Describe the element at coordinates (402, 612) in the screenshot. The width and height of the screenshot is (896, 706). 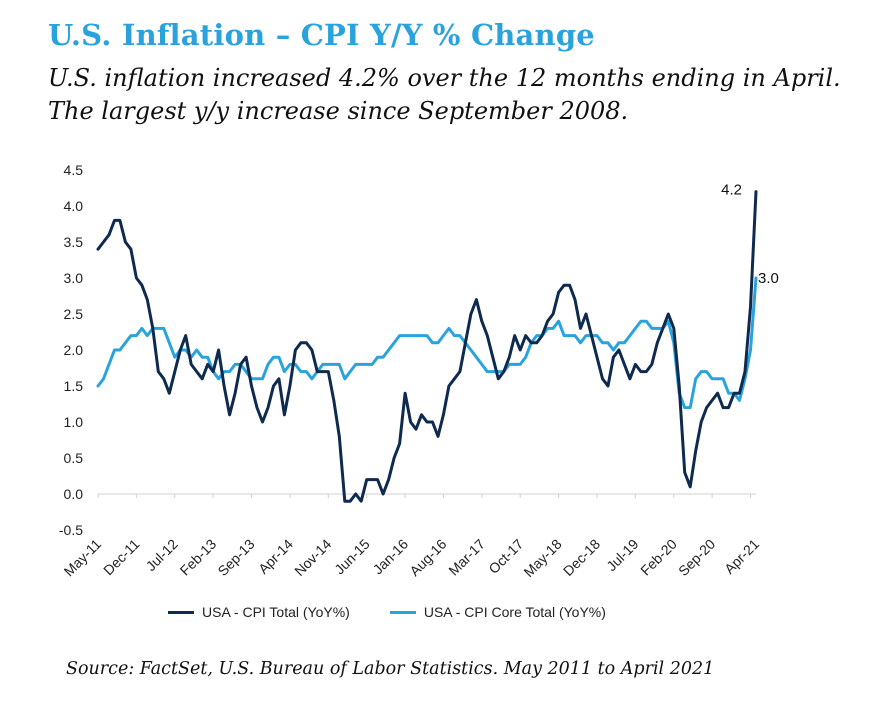
I see `legend-swatch-cpi-core` at that location.